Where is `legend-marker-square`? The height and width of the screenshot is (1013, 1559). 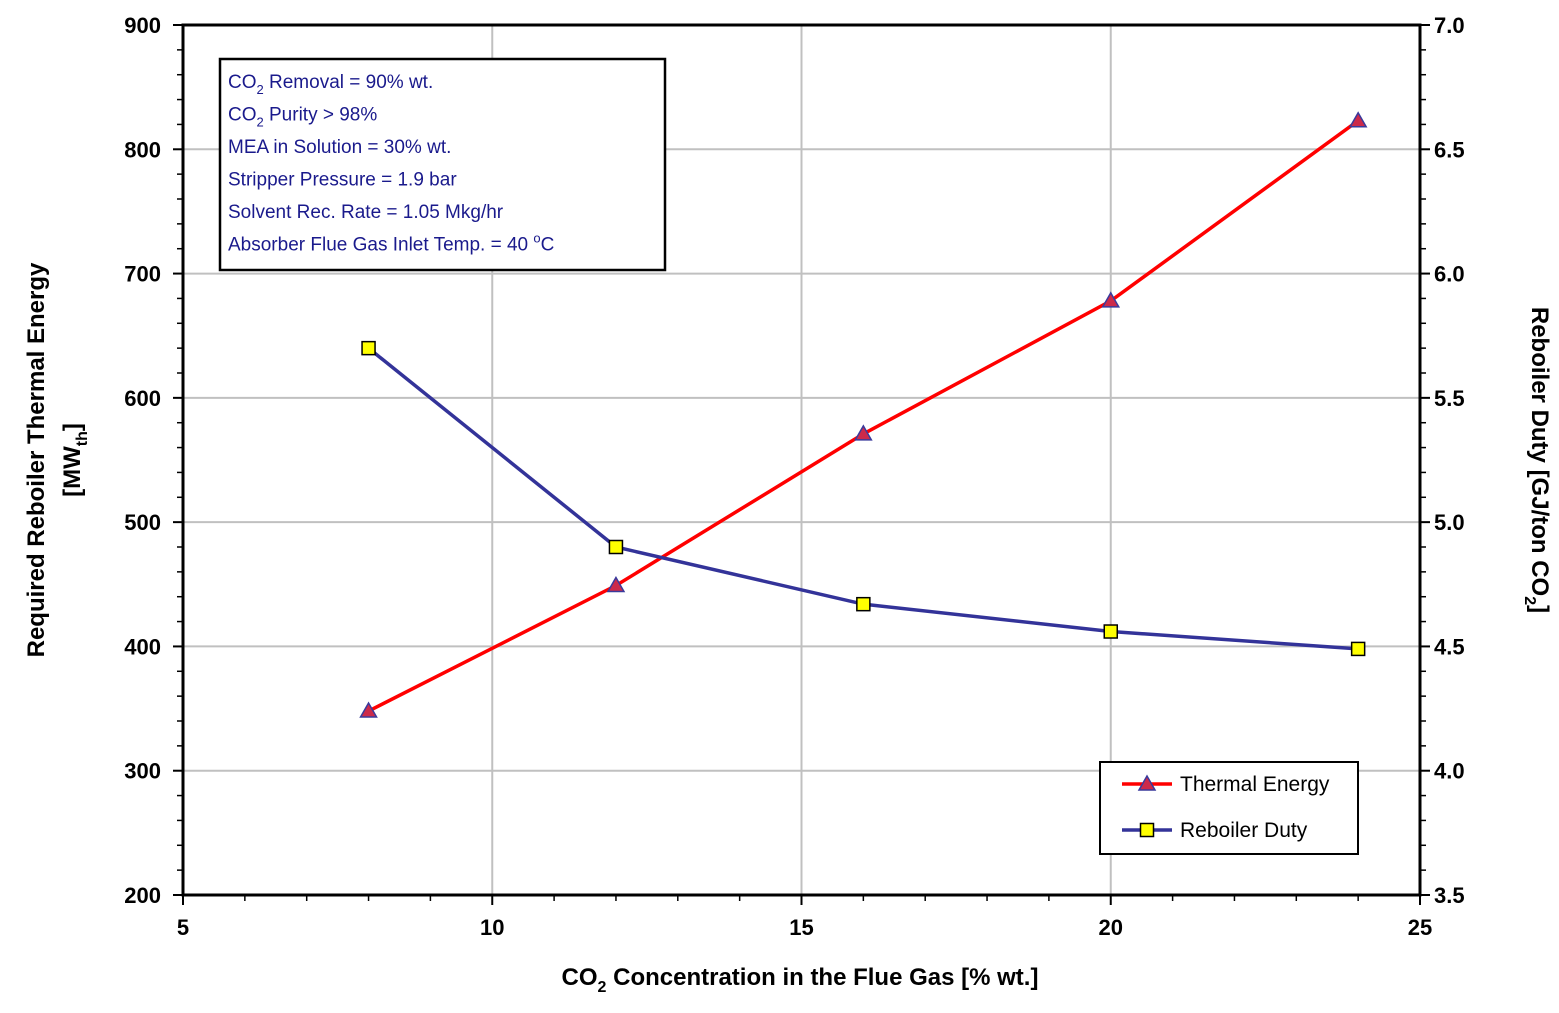 legend-marker-square is located at coordinates (1147, 830).